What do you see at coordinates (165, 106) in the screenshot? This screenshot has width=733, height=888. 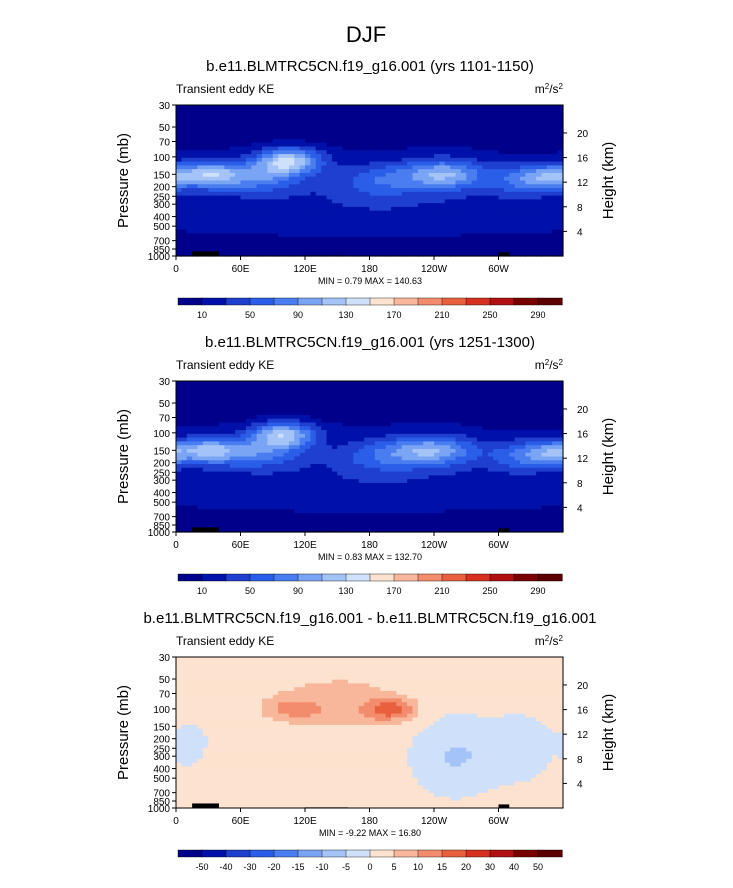 I see `y-tick-label: 30` at bounding box center [165, 106].